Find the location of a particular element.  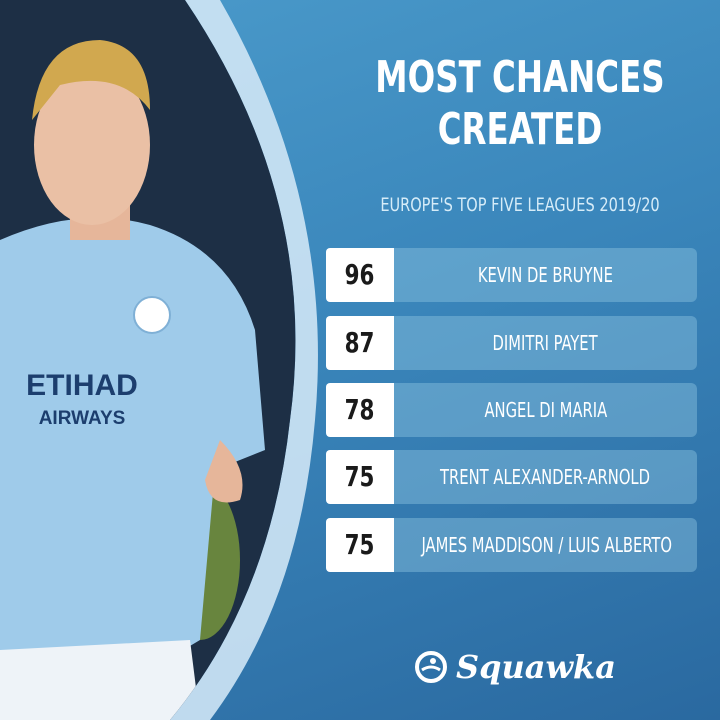

player-name: KEVIN DE BRUYNE is located at coordinates (545, 275).